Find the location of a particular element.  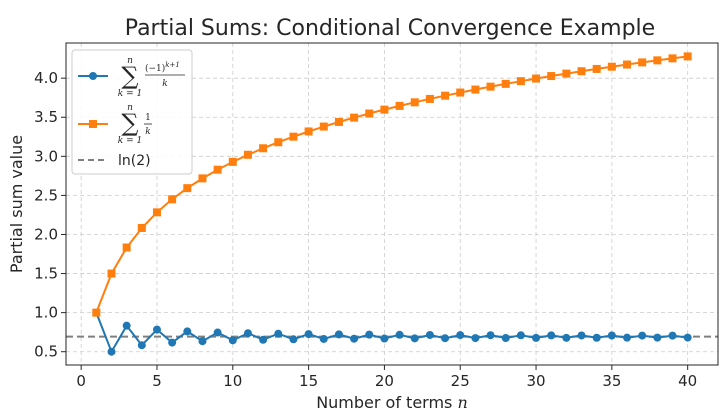

legend-entry-ln2: ln(2) is located at coordinates (114, 161).